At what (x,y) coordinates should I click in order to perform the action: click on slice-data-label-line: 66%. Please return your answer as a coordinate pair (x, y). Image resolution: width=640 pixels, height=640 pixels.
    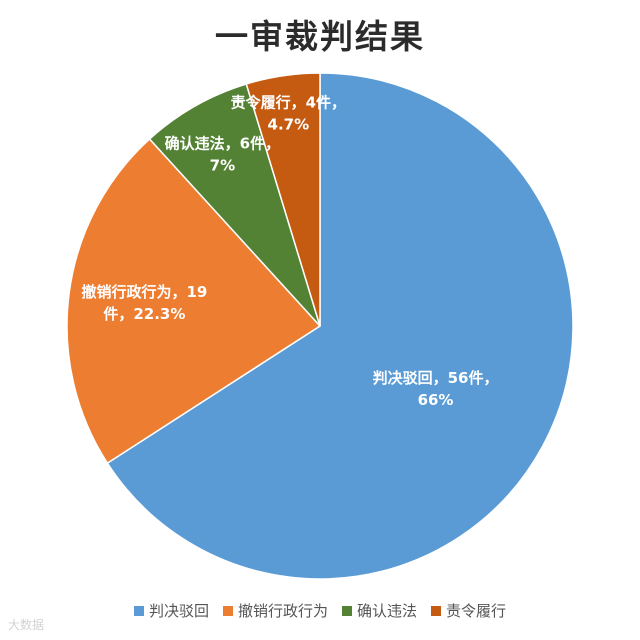
    Looking at the image, I should click on (436, 400).